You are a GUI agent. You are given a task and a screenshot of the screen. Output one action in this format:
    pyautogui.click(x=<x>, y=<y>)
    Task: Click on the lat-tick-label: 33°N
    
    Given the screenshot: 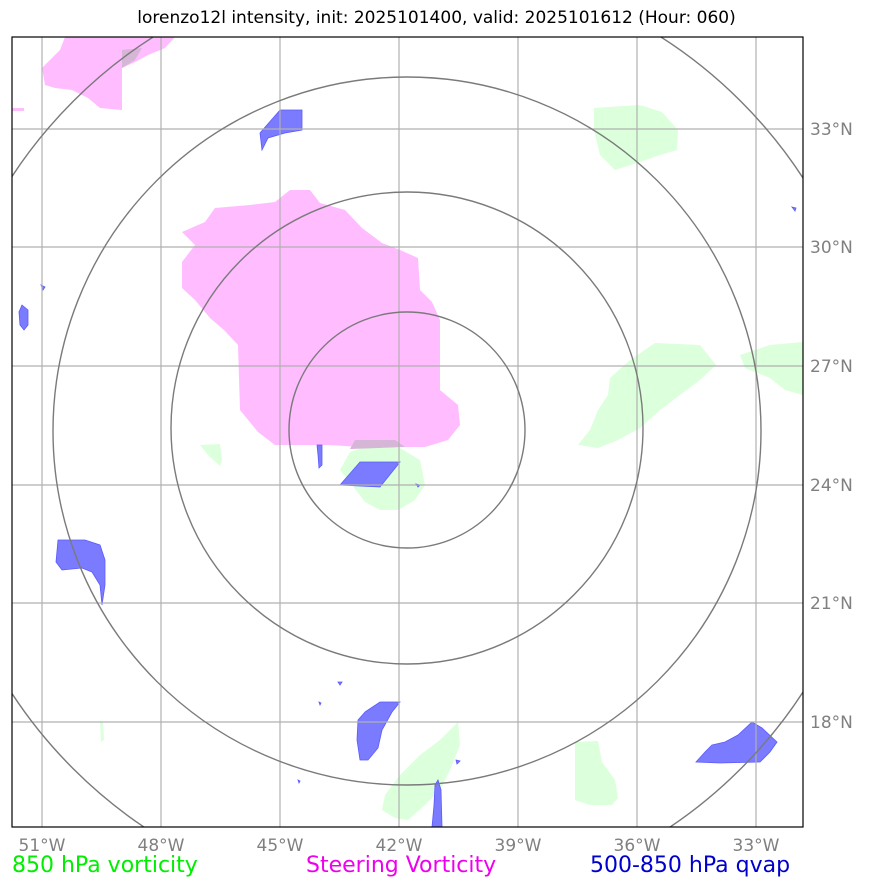 What is the action you would take?
    pyautogui.click(x=831, y=130)
    